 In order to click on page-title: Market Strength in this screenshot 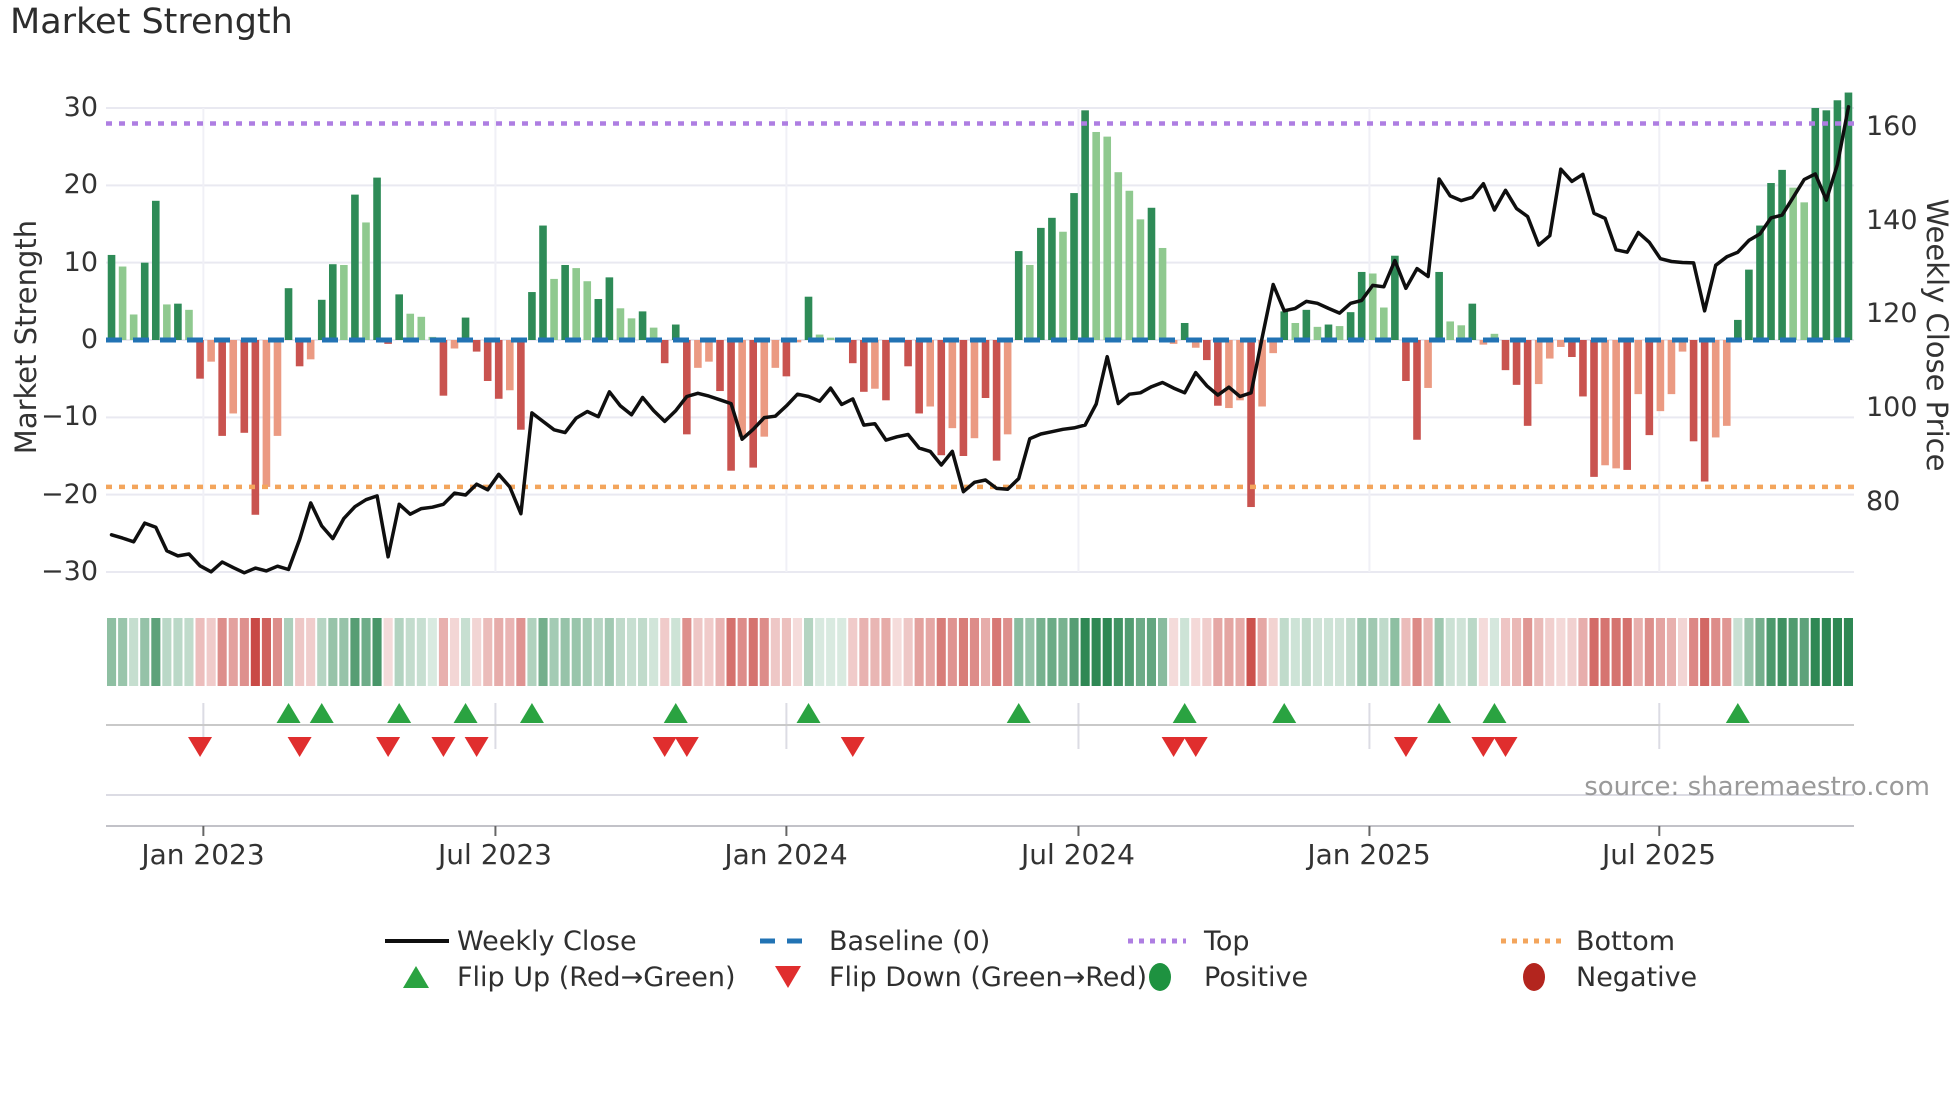, I will do `click(151, 22)`.